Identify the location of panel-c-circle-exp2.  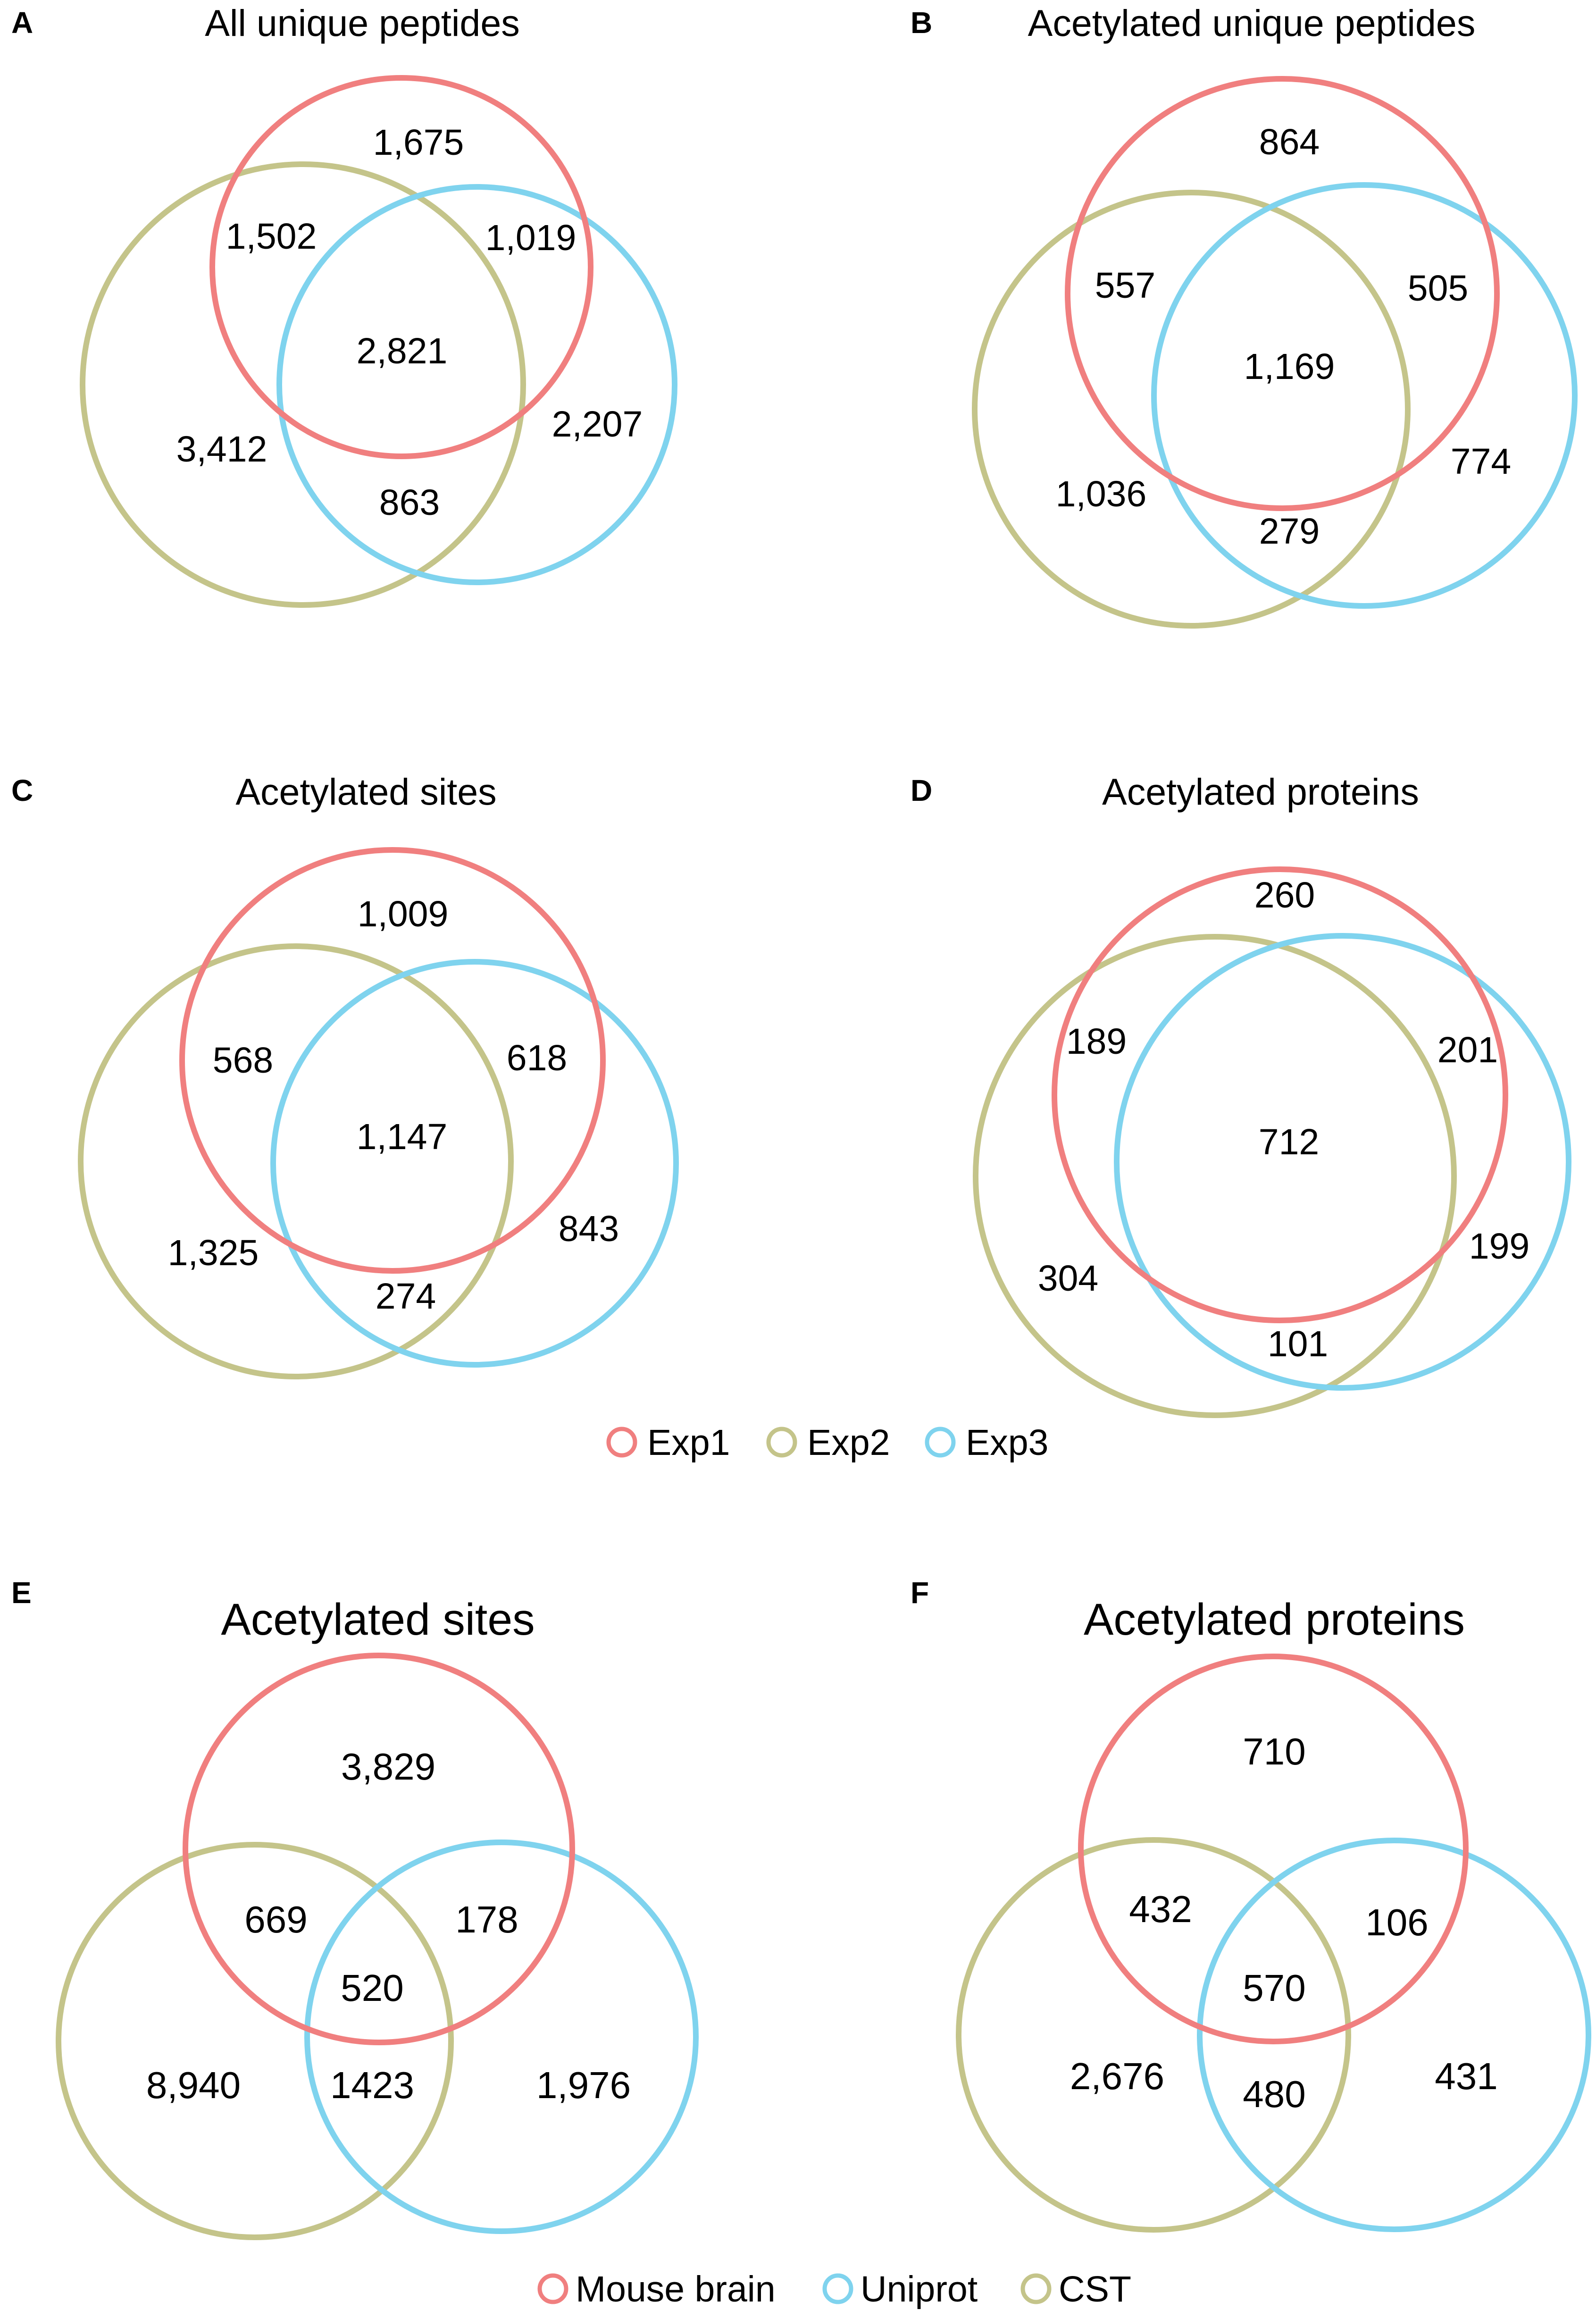
(296, 1161).